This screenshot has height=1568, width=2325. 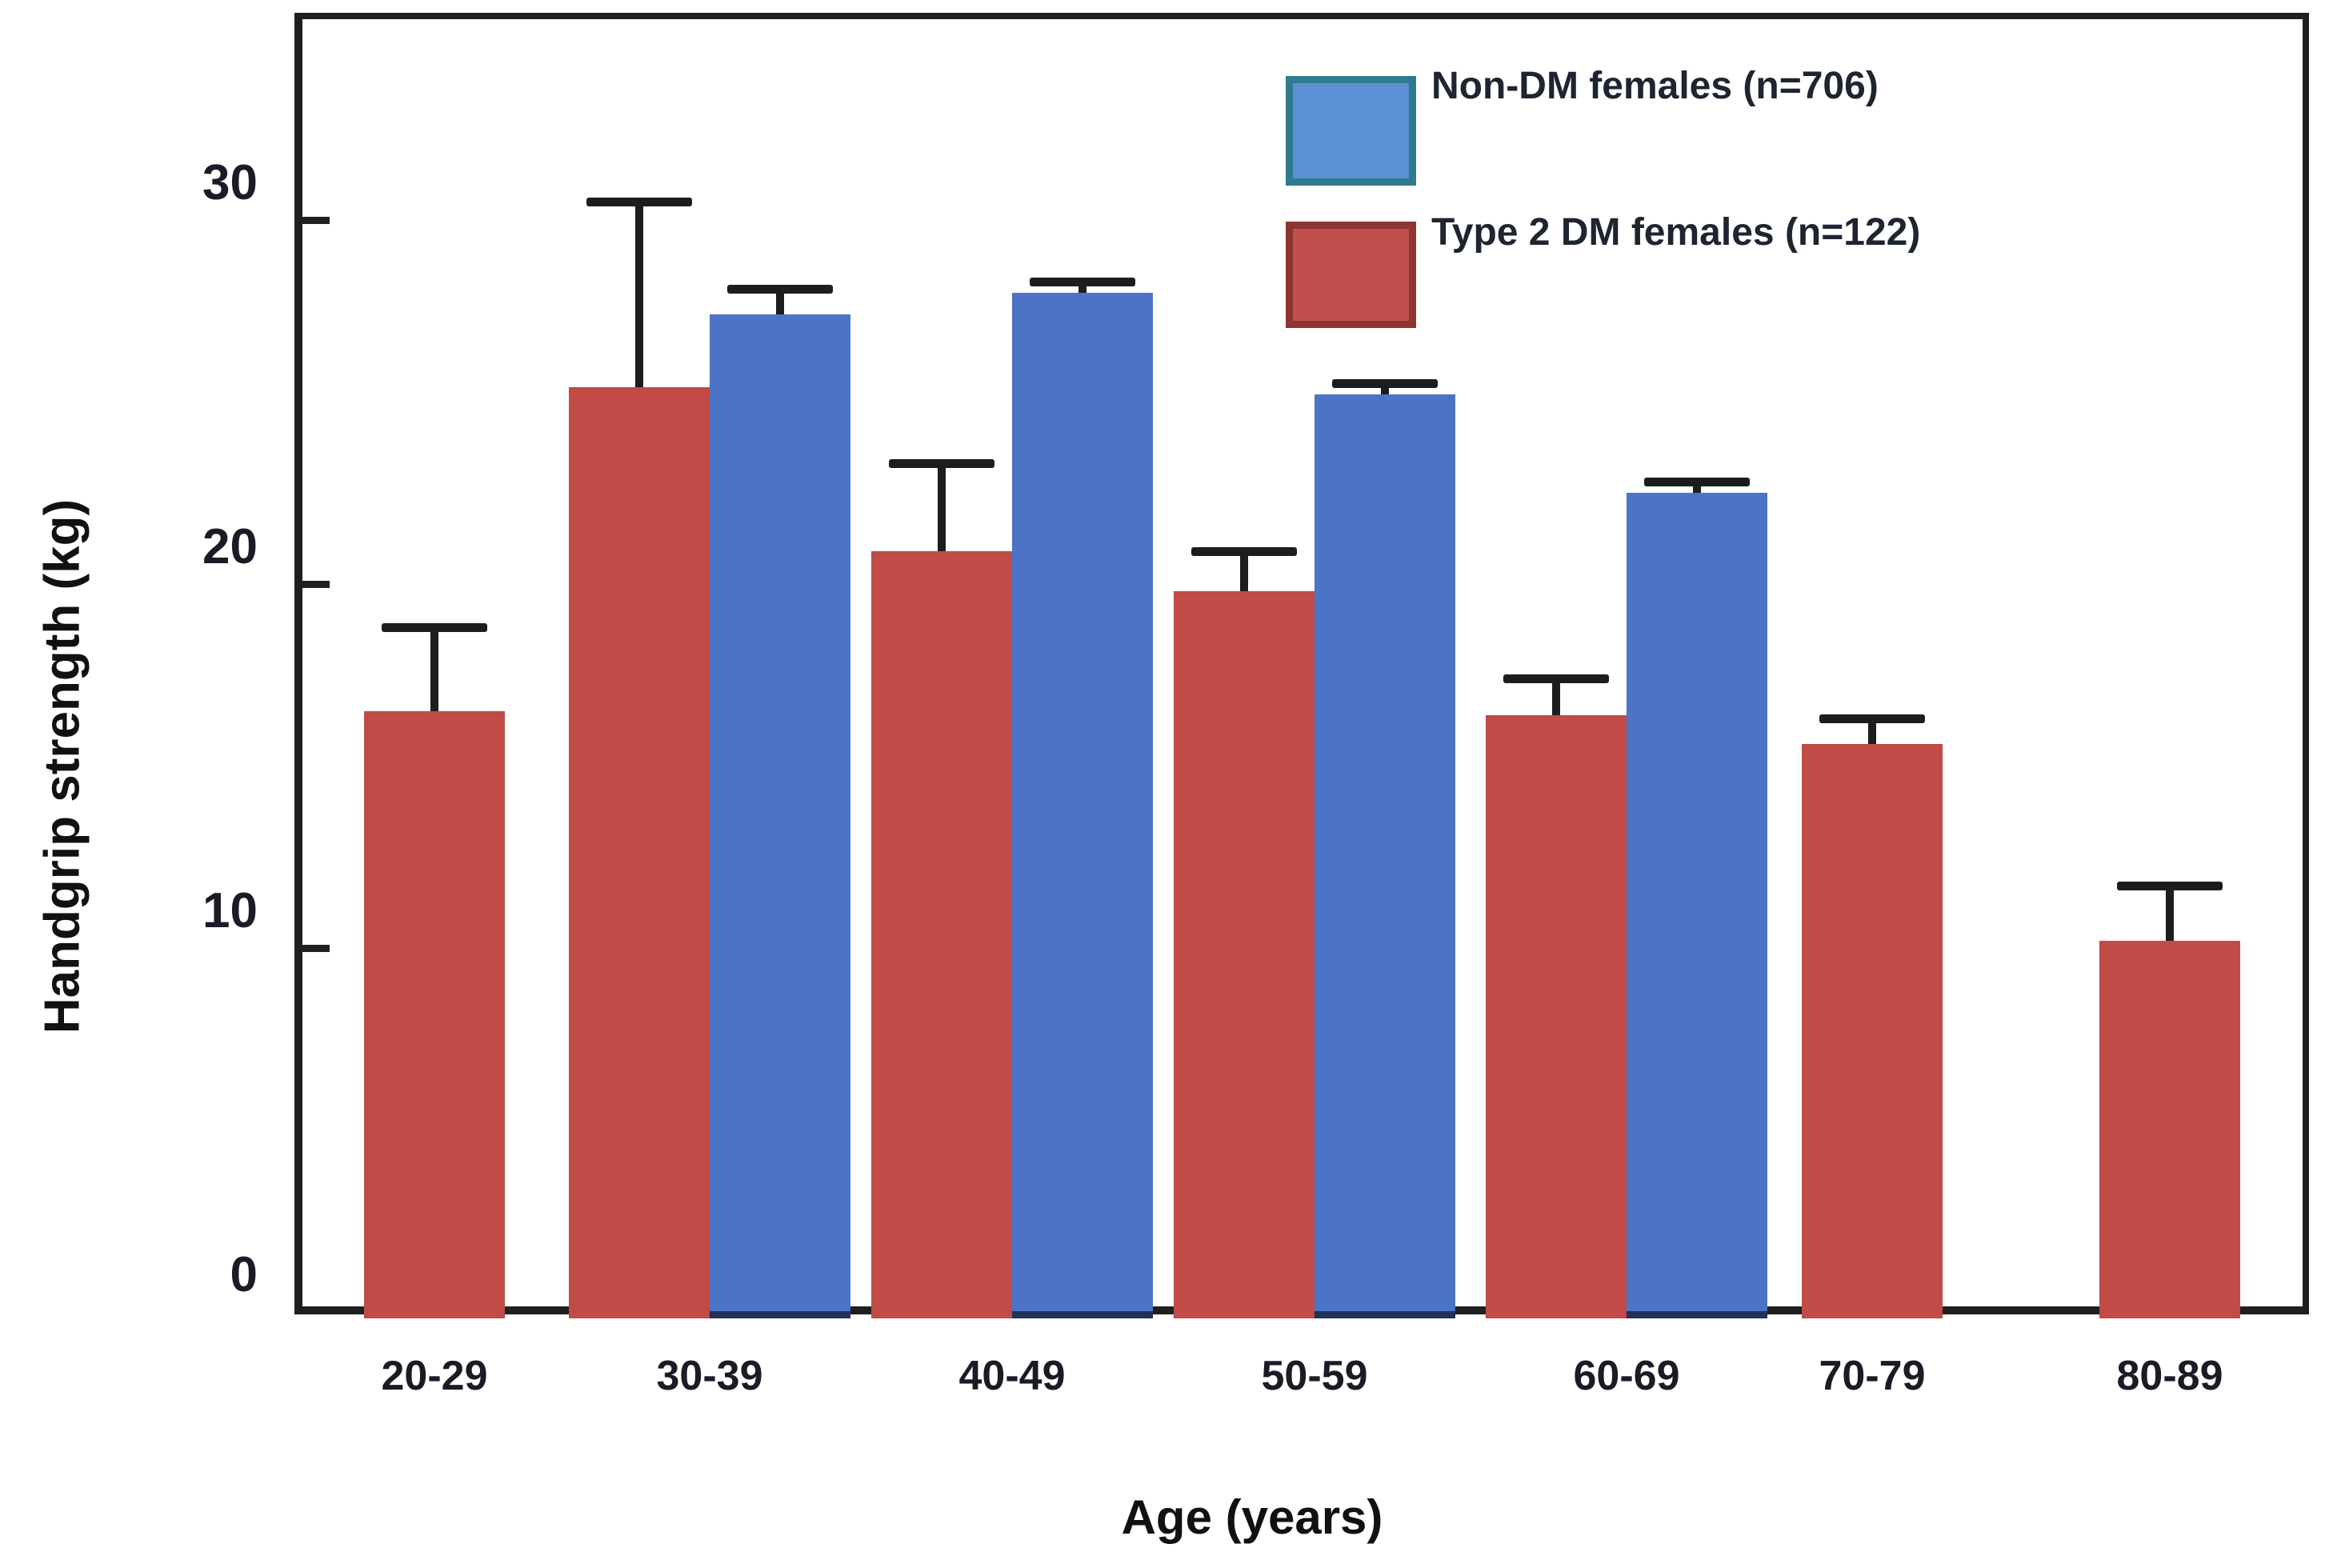 What do you see at coordinates (1655, 86) in the screenshot?
I see `legend-label-non-dm: Non-DM females (n=706)` at bounding box center [1655, 86].